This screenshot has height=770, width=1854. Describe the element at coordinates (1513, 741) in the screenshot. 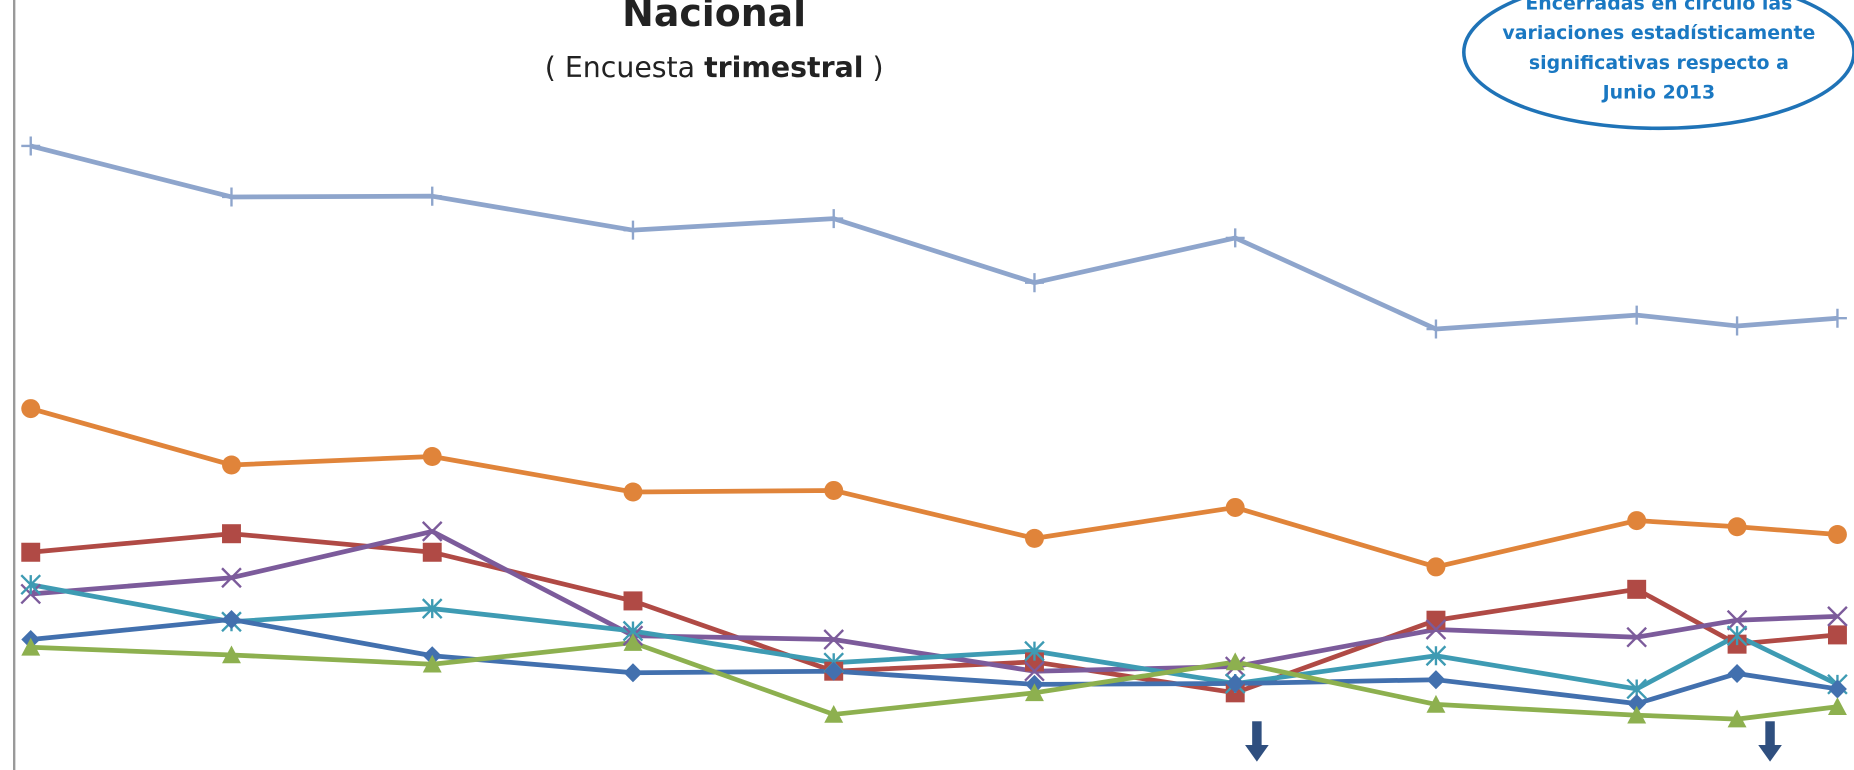

I see `arrow` at that location.